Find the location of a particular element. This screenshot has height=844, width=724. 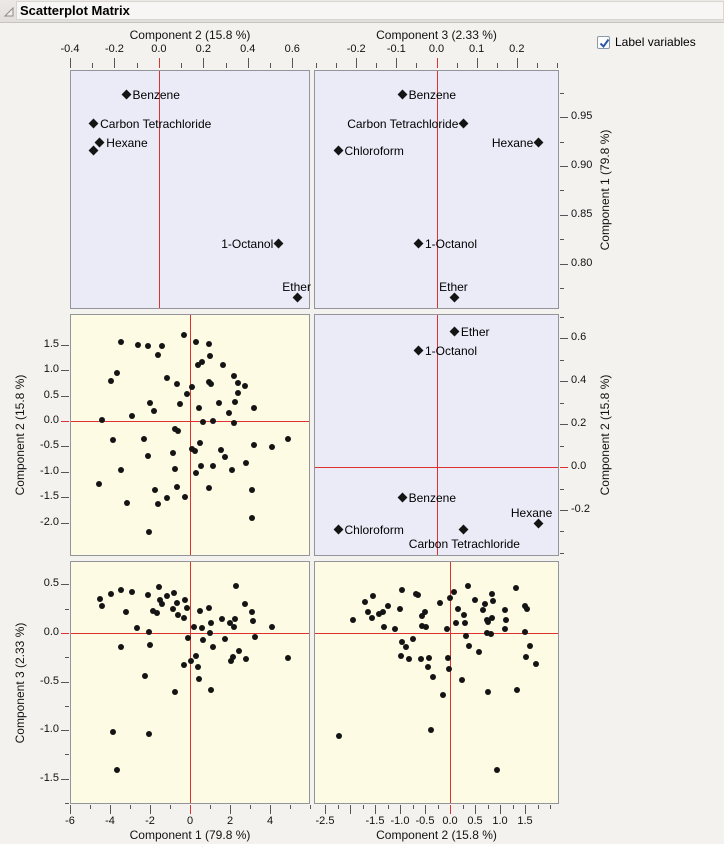

disclosure-triangle-icon is located at coordinates (9, 11).